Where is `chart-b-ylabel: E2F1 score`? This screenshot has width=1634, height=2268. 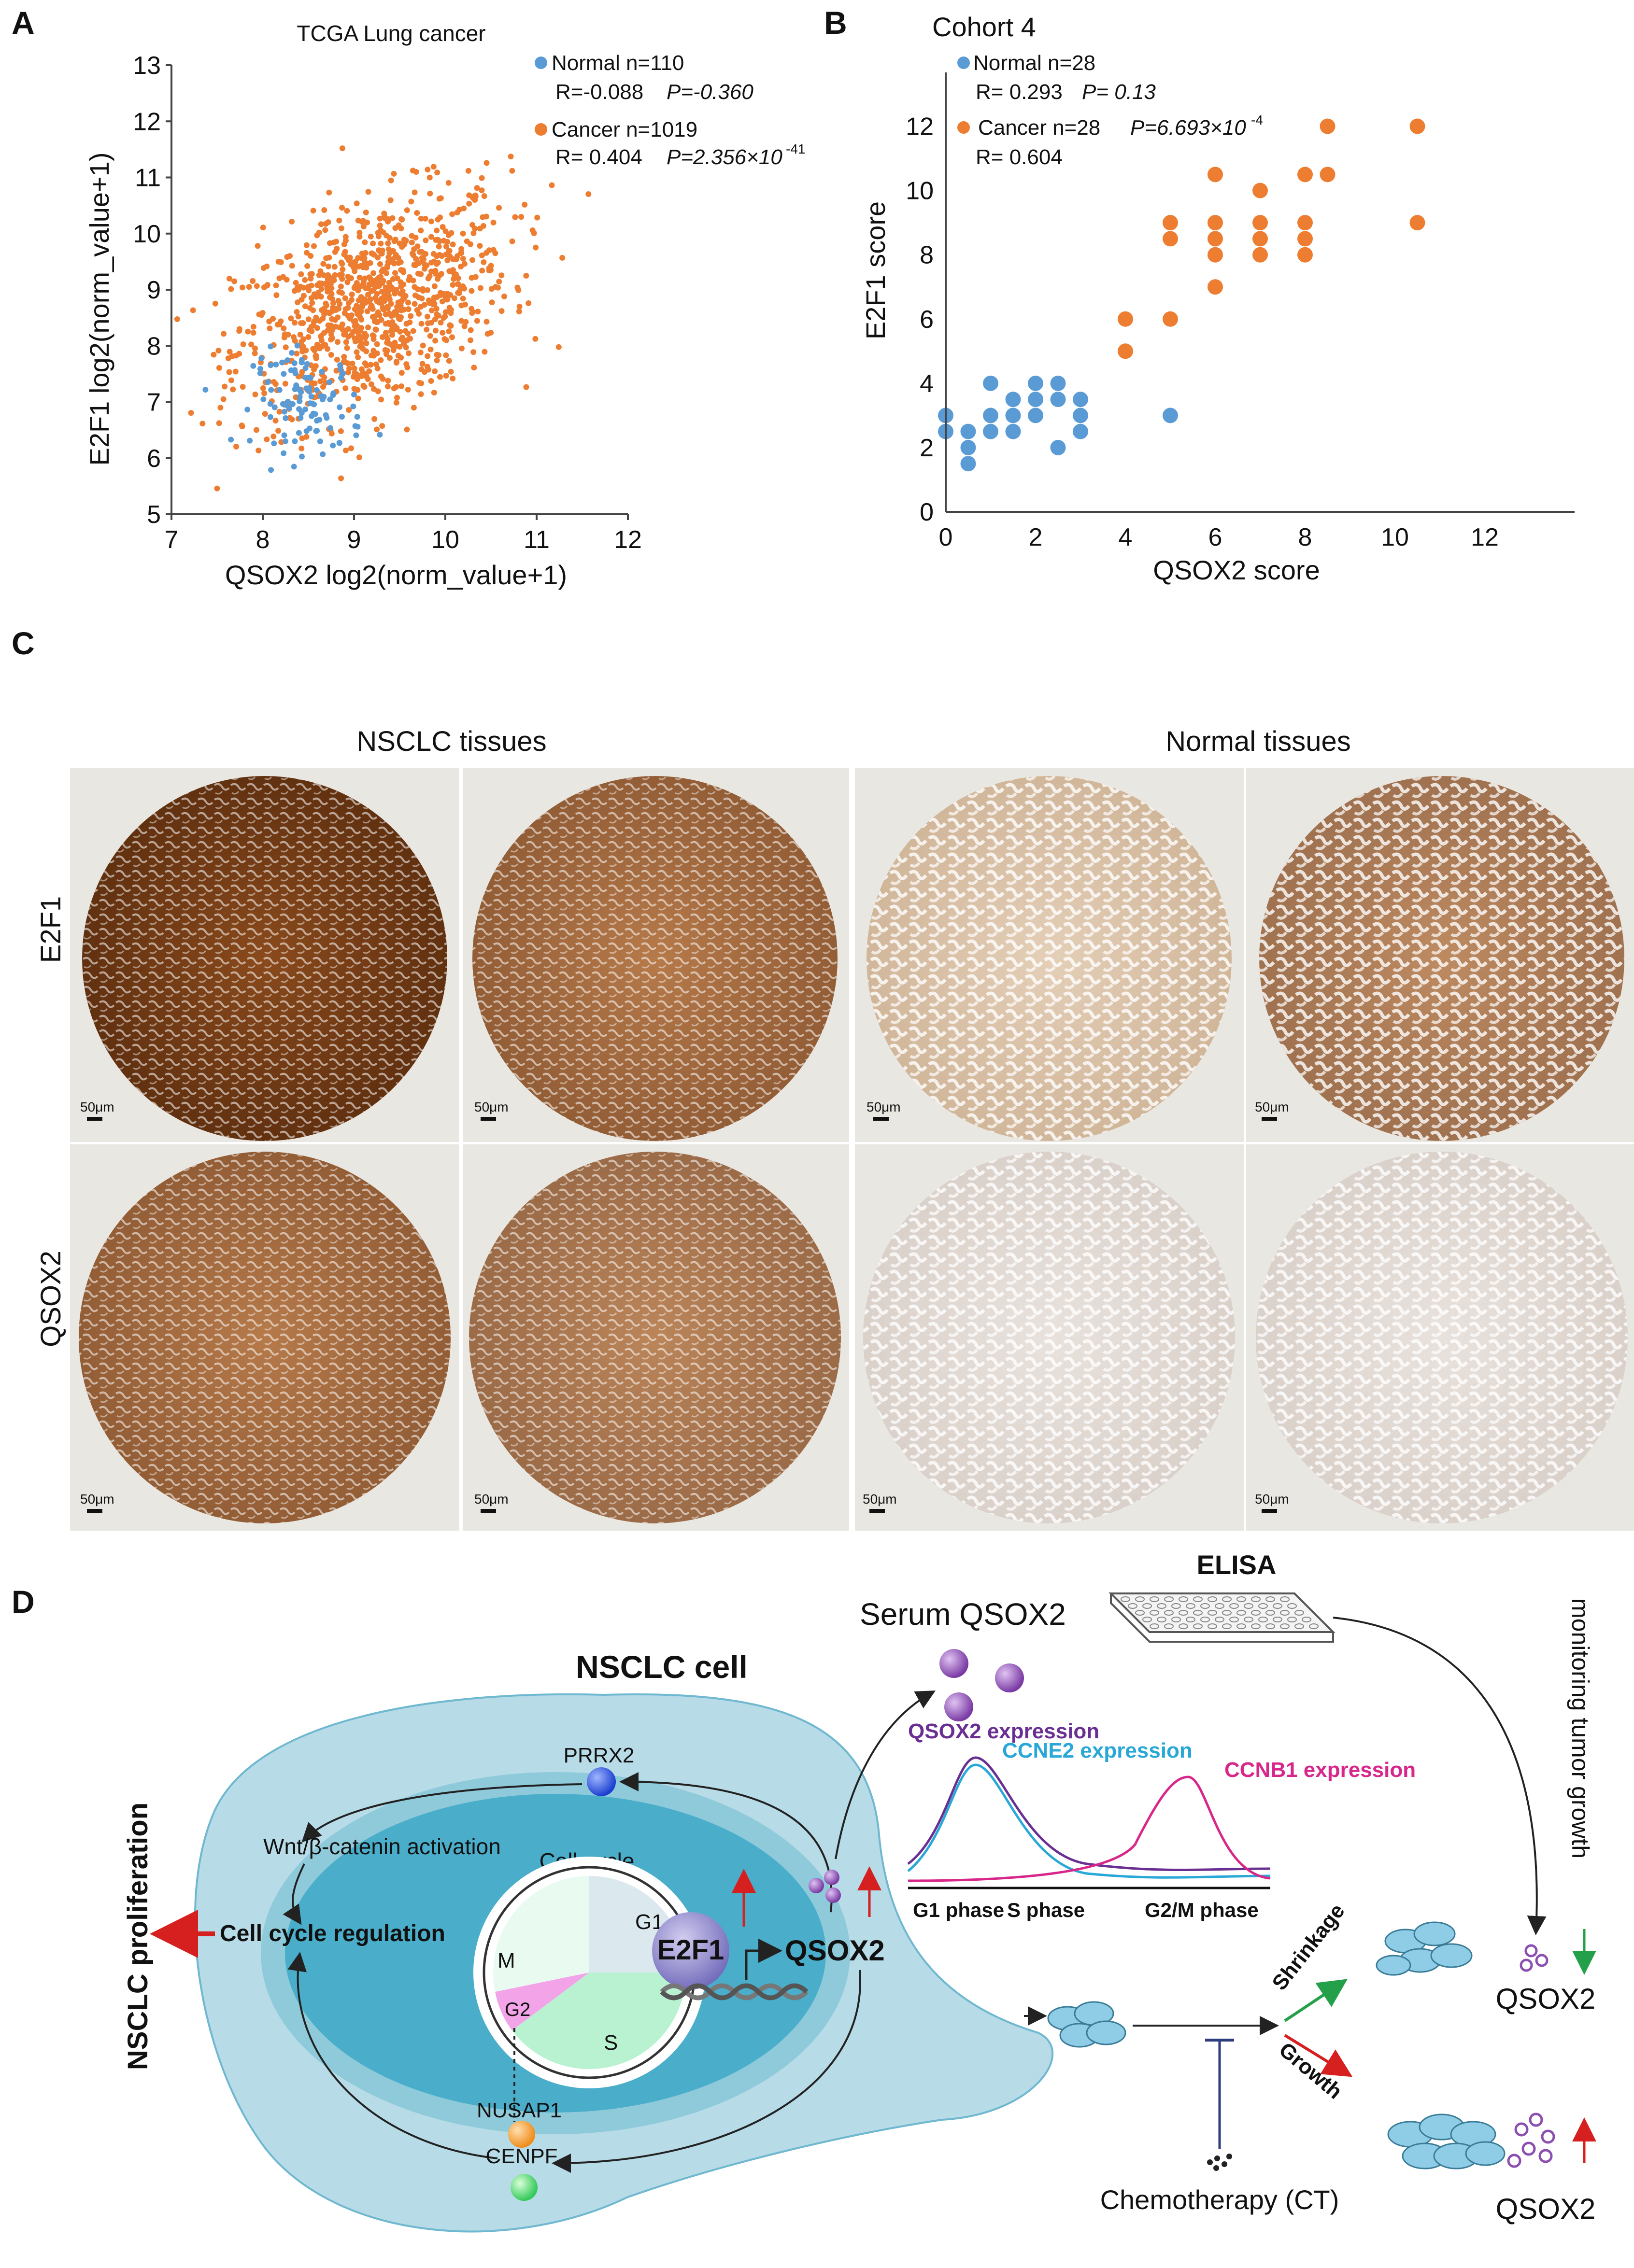 chart-b-ylabel: E2F1 score is located at coordinates (875, 270).